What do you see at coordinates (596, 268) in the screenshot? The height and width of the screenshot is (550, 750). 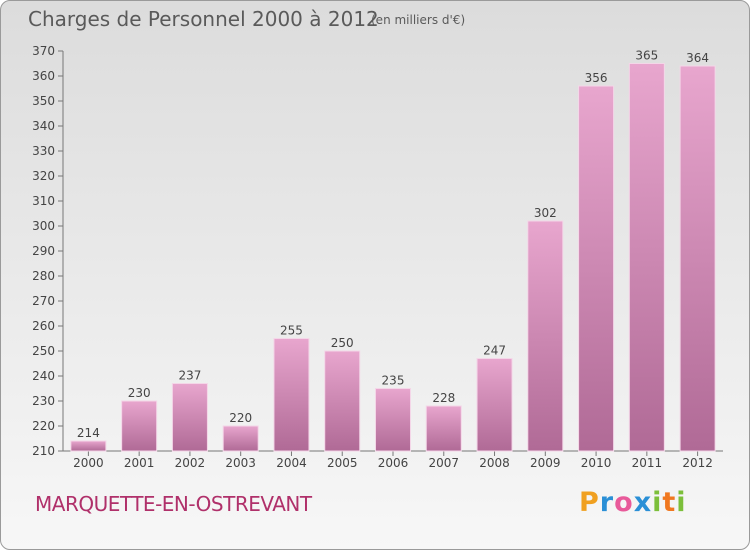 I see `bar-2010` at bounding box center [596, 268].